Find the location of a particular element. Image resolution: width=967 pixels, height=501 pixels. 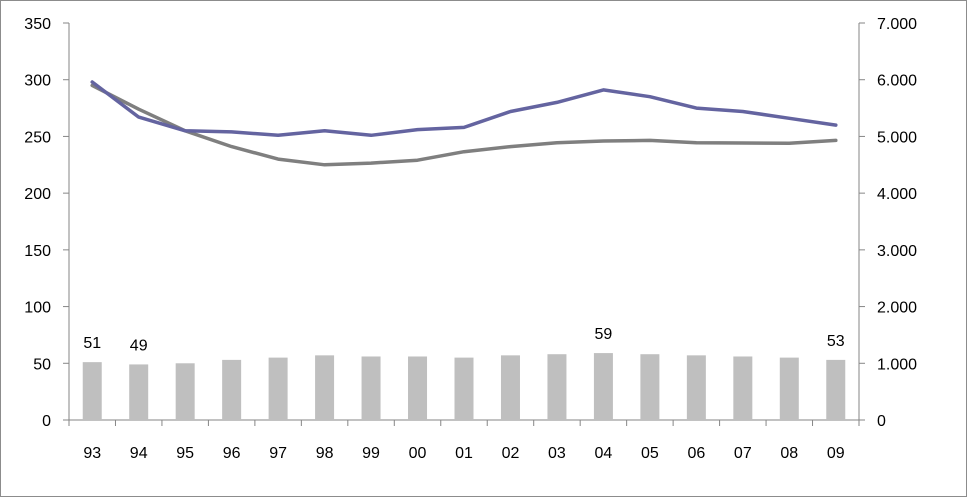

left-tick-label: 250 is located at coordinates (37, 137).